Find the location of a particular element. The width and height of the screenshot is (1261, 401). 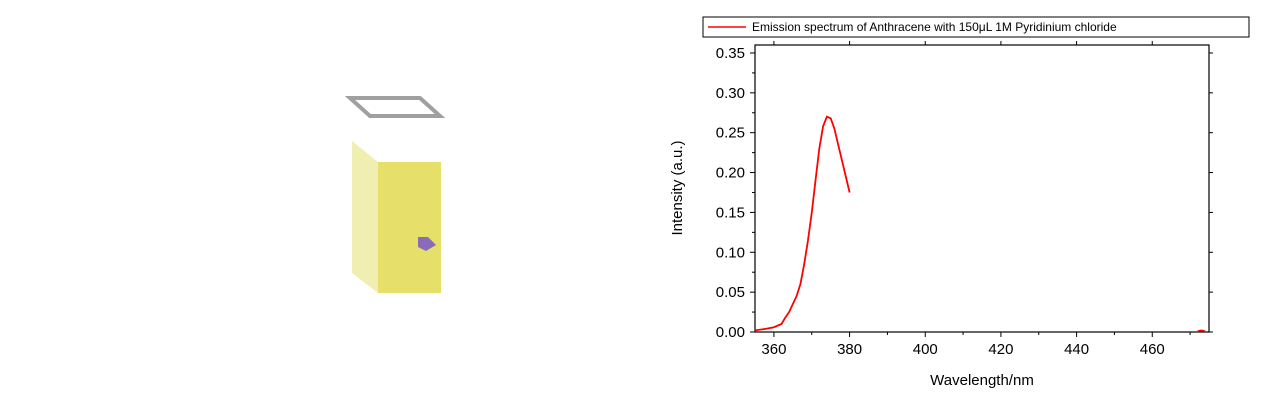

y-tick-label: 0.15 is located at coordinates (730, 212).